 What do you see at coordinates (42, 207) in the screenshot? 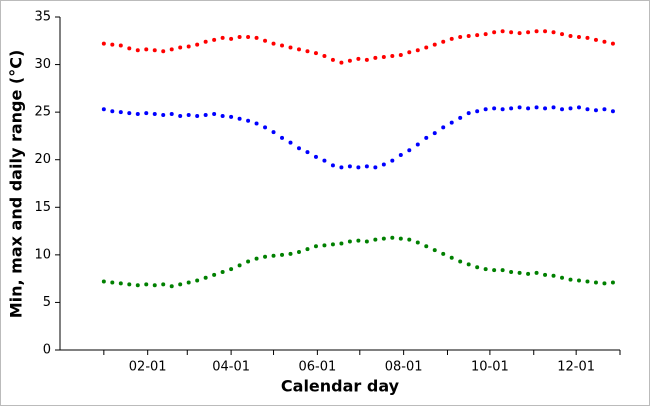
I see `y-tick-label: 15` at bounding box center [42, 207].